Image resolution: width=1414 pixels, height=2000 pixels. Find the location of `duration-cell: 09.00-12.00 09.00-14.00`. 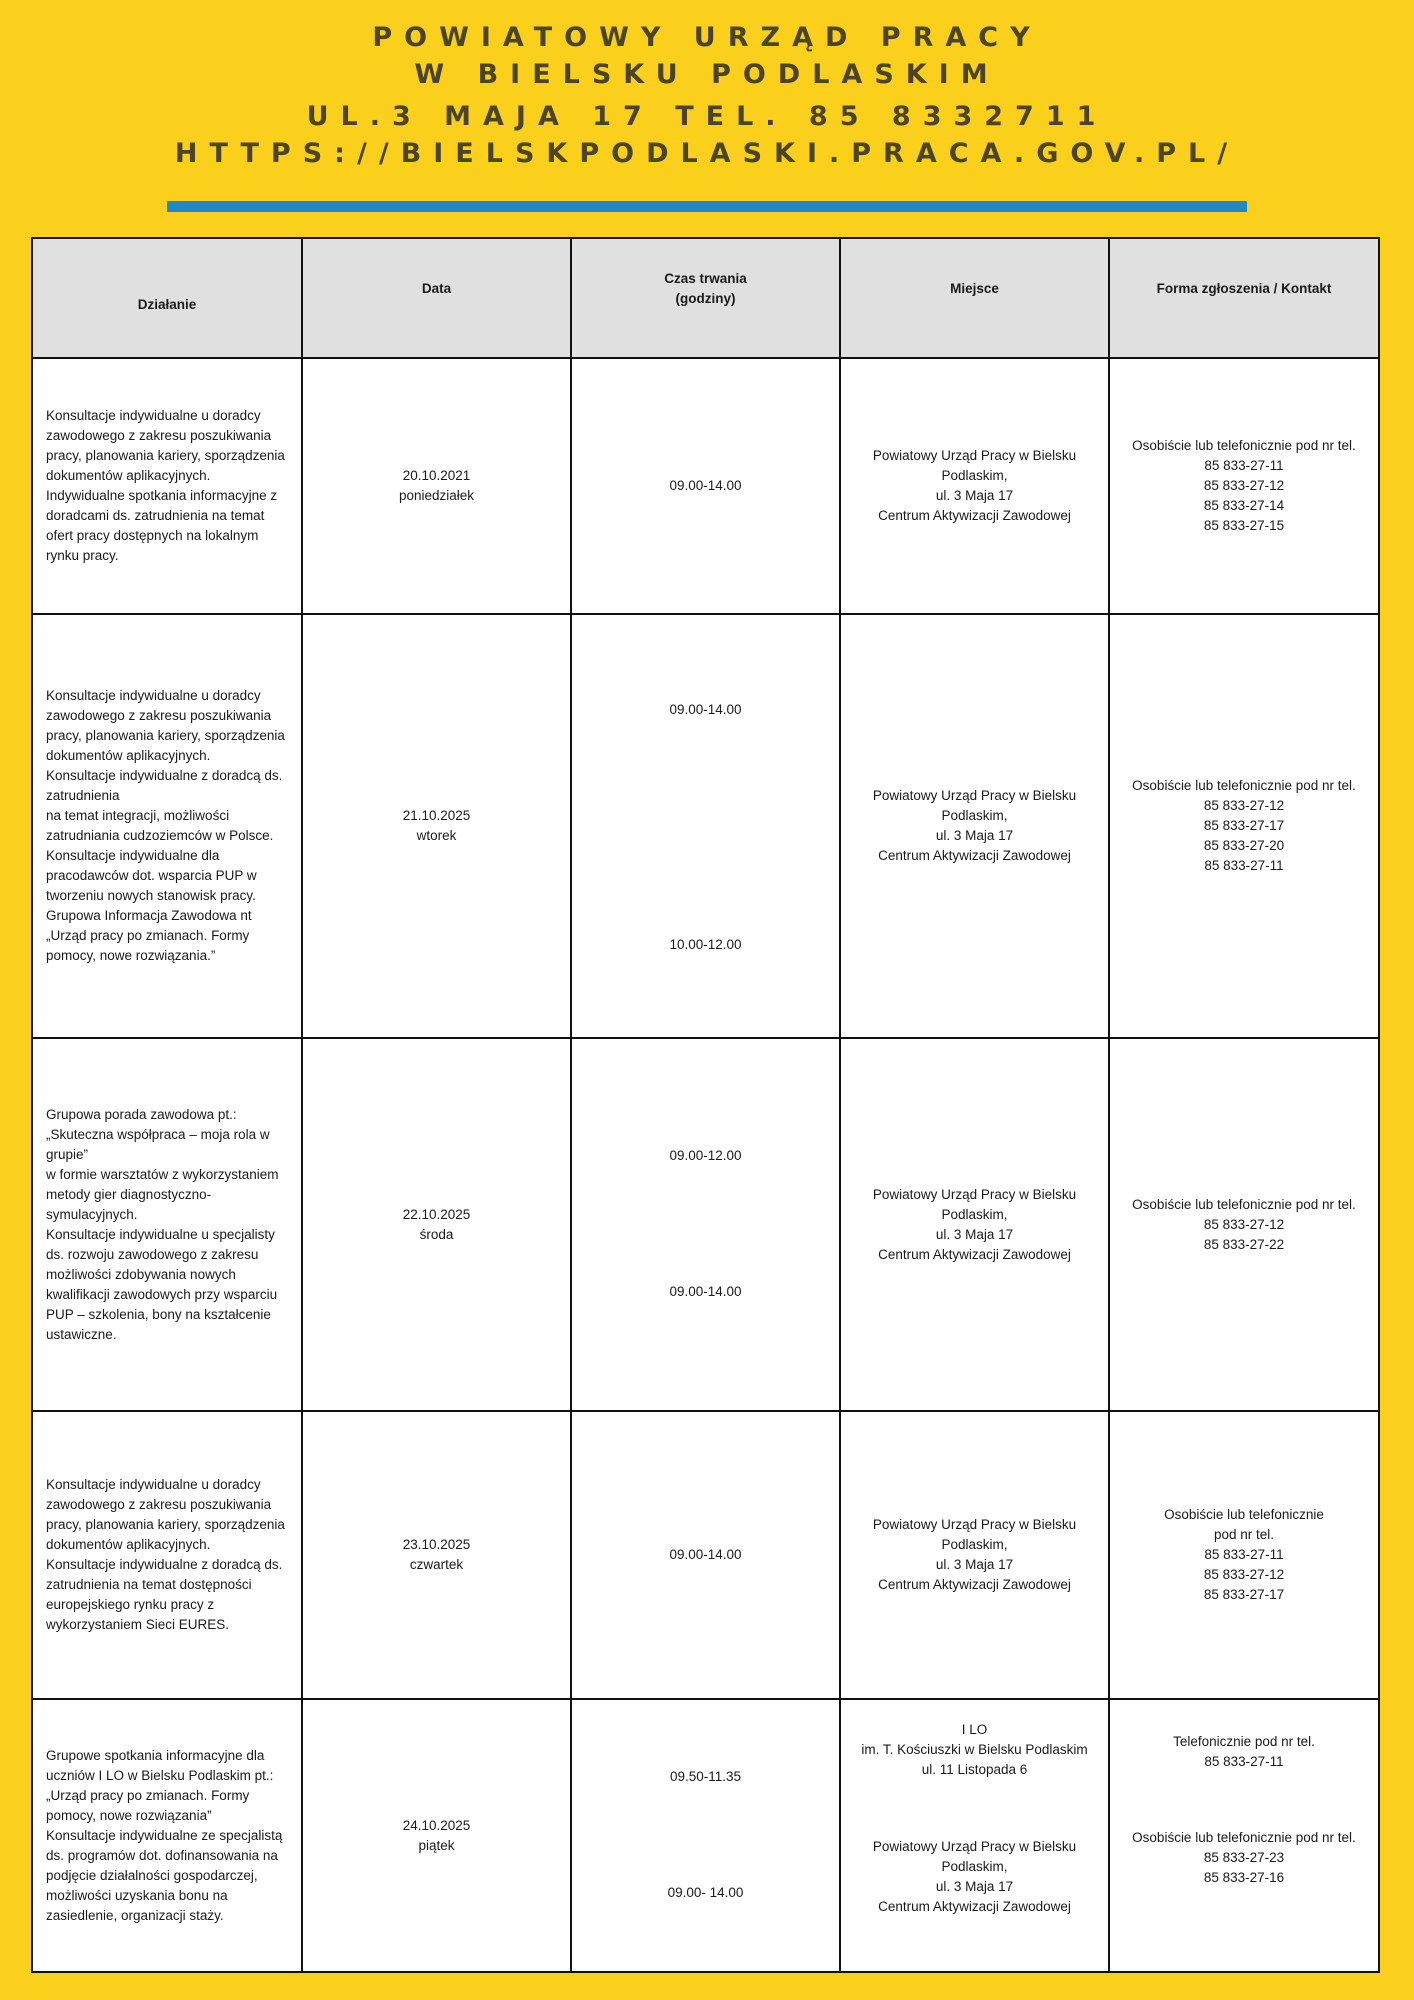

duration-cell: 09.00-12.00 09.00-14.00 is located at coordinates (705, 1224).